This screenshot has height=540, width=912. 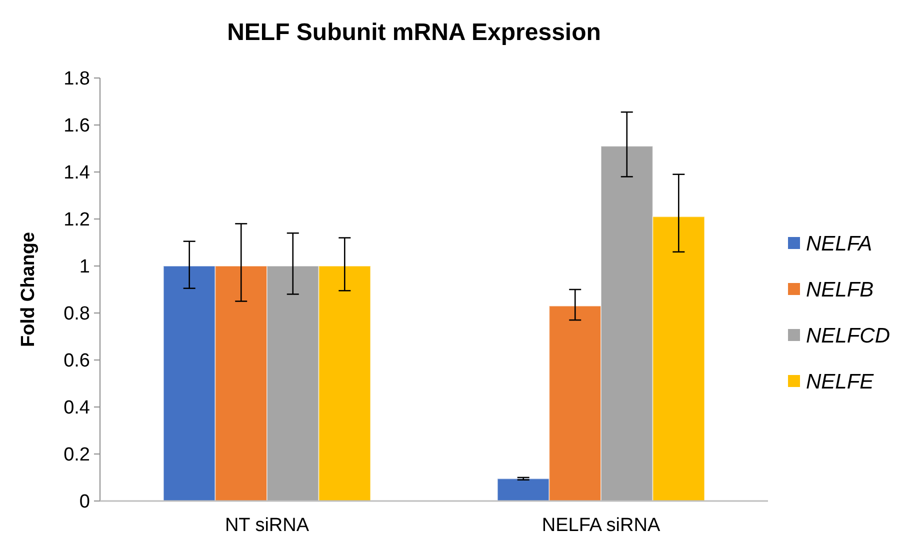 What do you see at coordinates (28, 290) in the screenshot?
I see `y-axis-title: Fold Change` at bounding box center [28, 290].